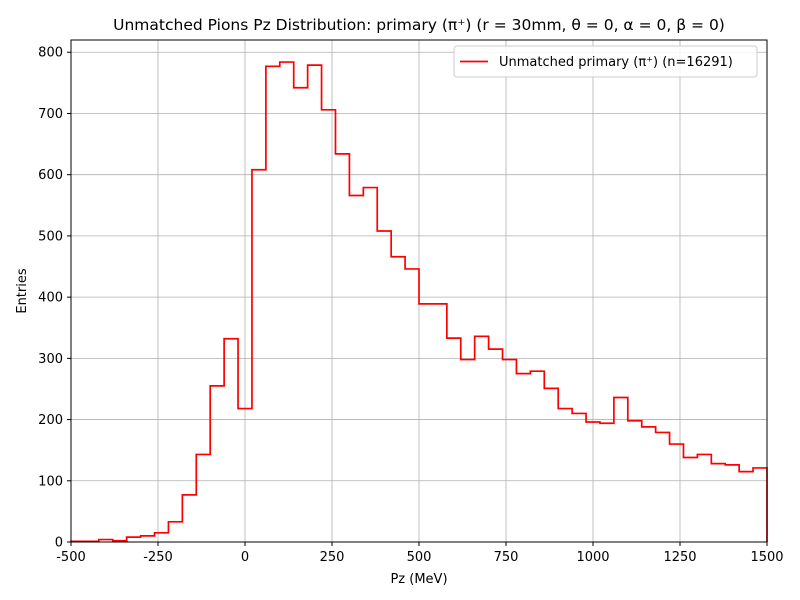  I want to click on x-tick-label: 0, so click(245, 557).